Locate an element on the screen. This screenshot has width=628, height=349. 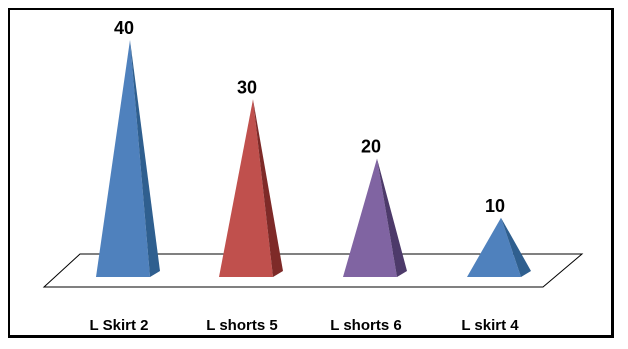
category-label-4: L skirt 4 is located at coordinates (490, 325).